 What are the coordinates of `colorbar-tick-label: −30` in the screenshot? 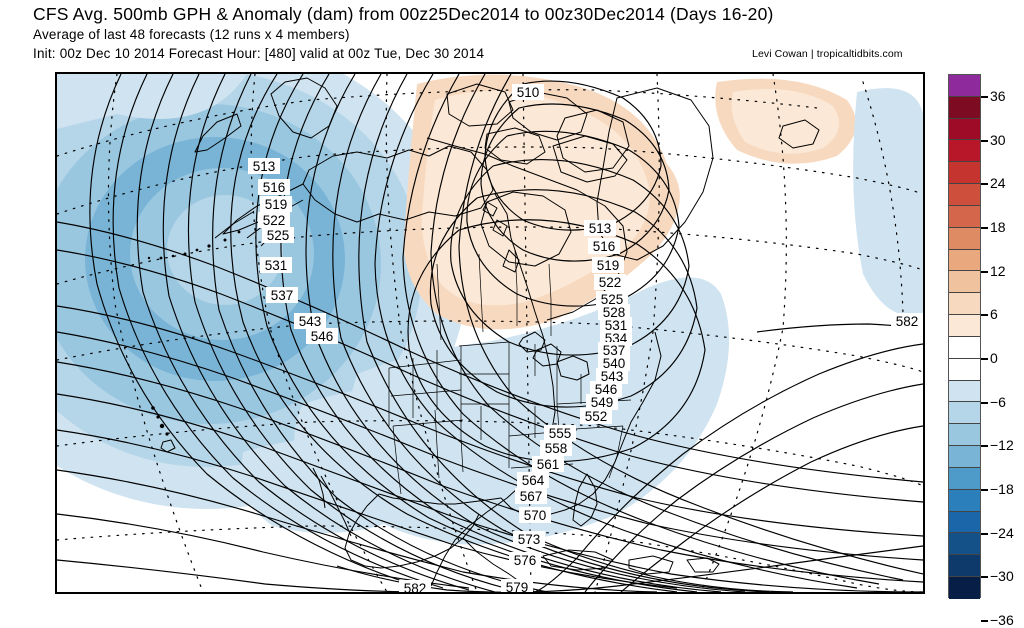 It's located at (1002, 576).